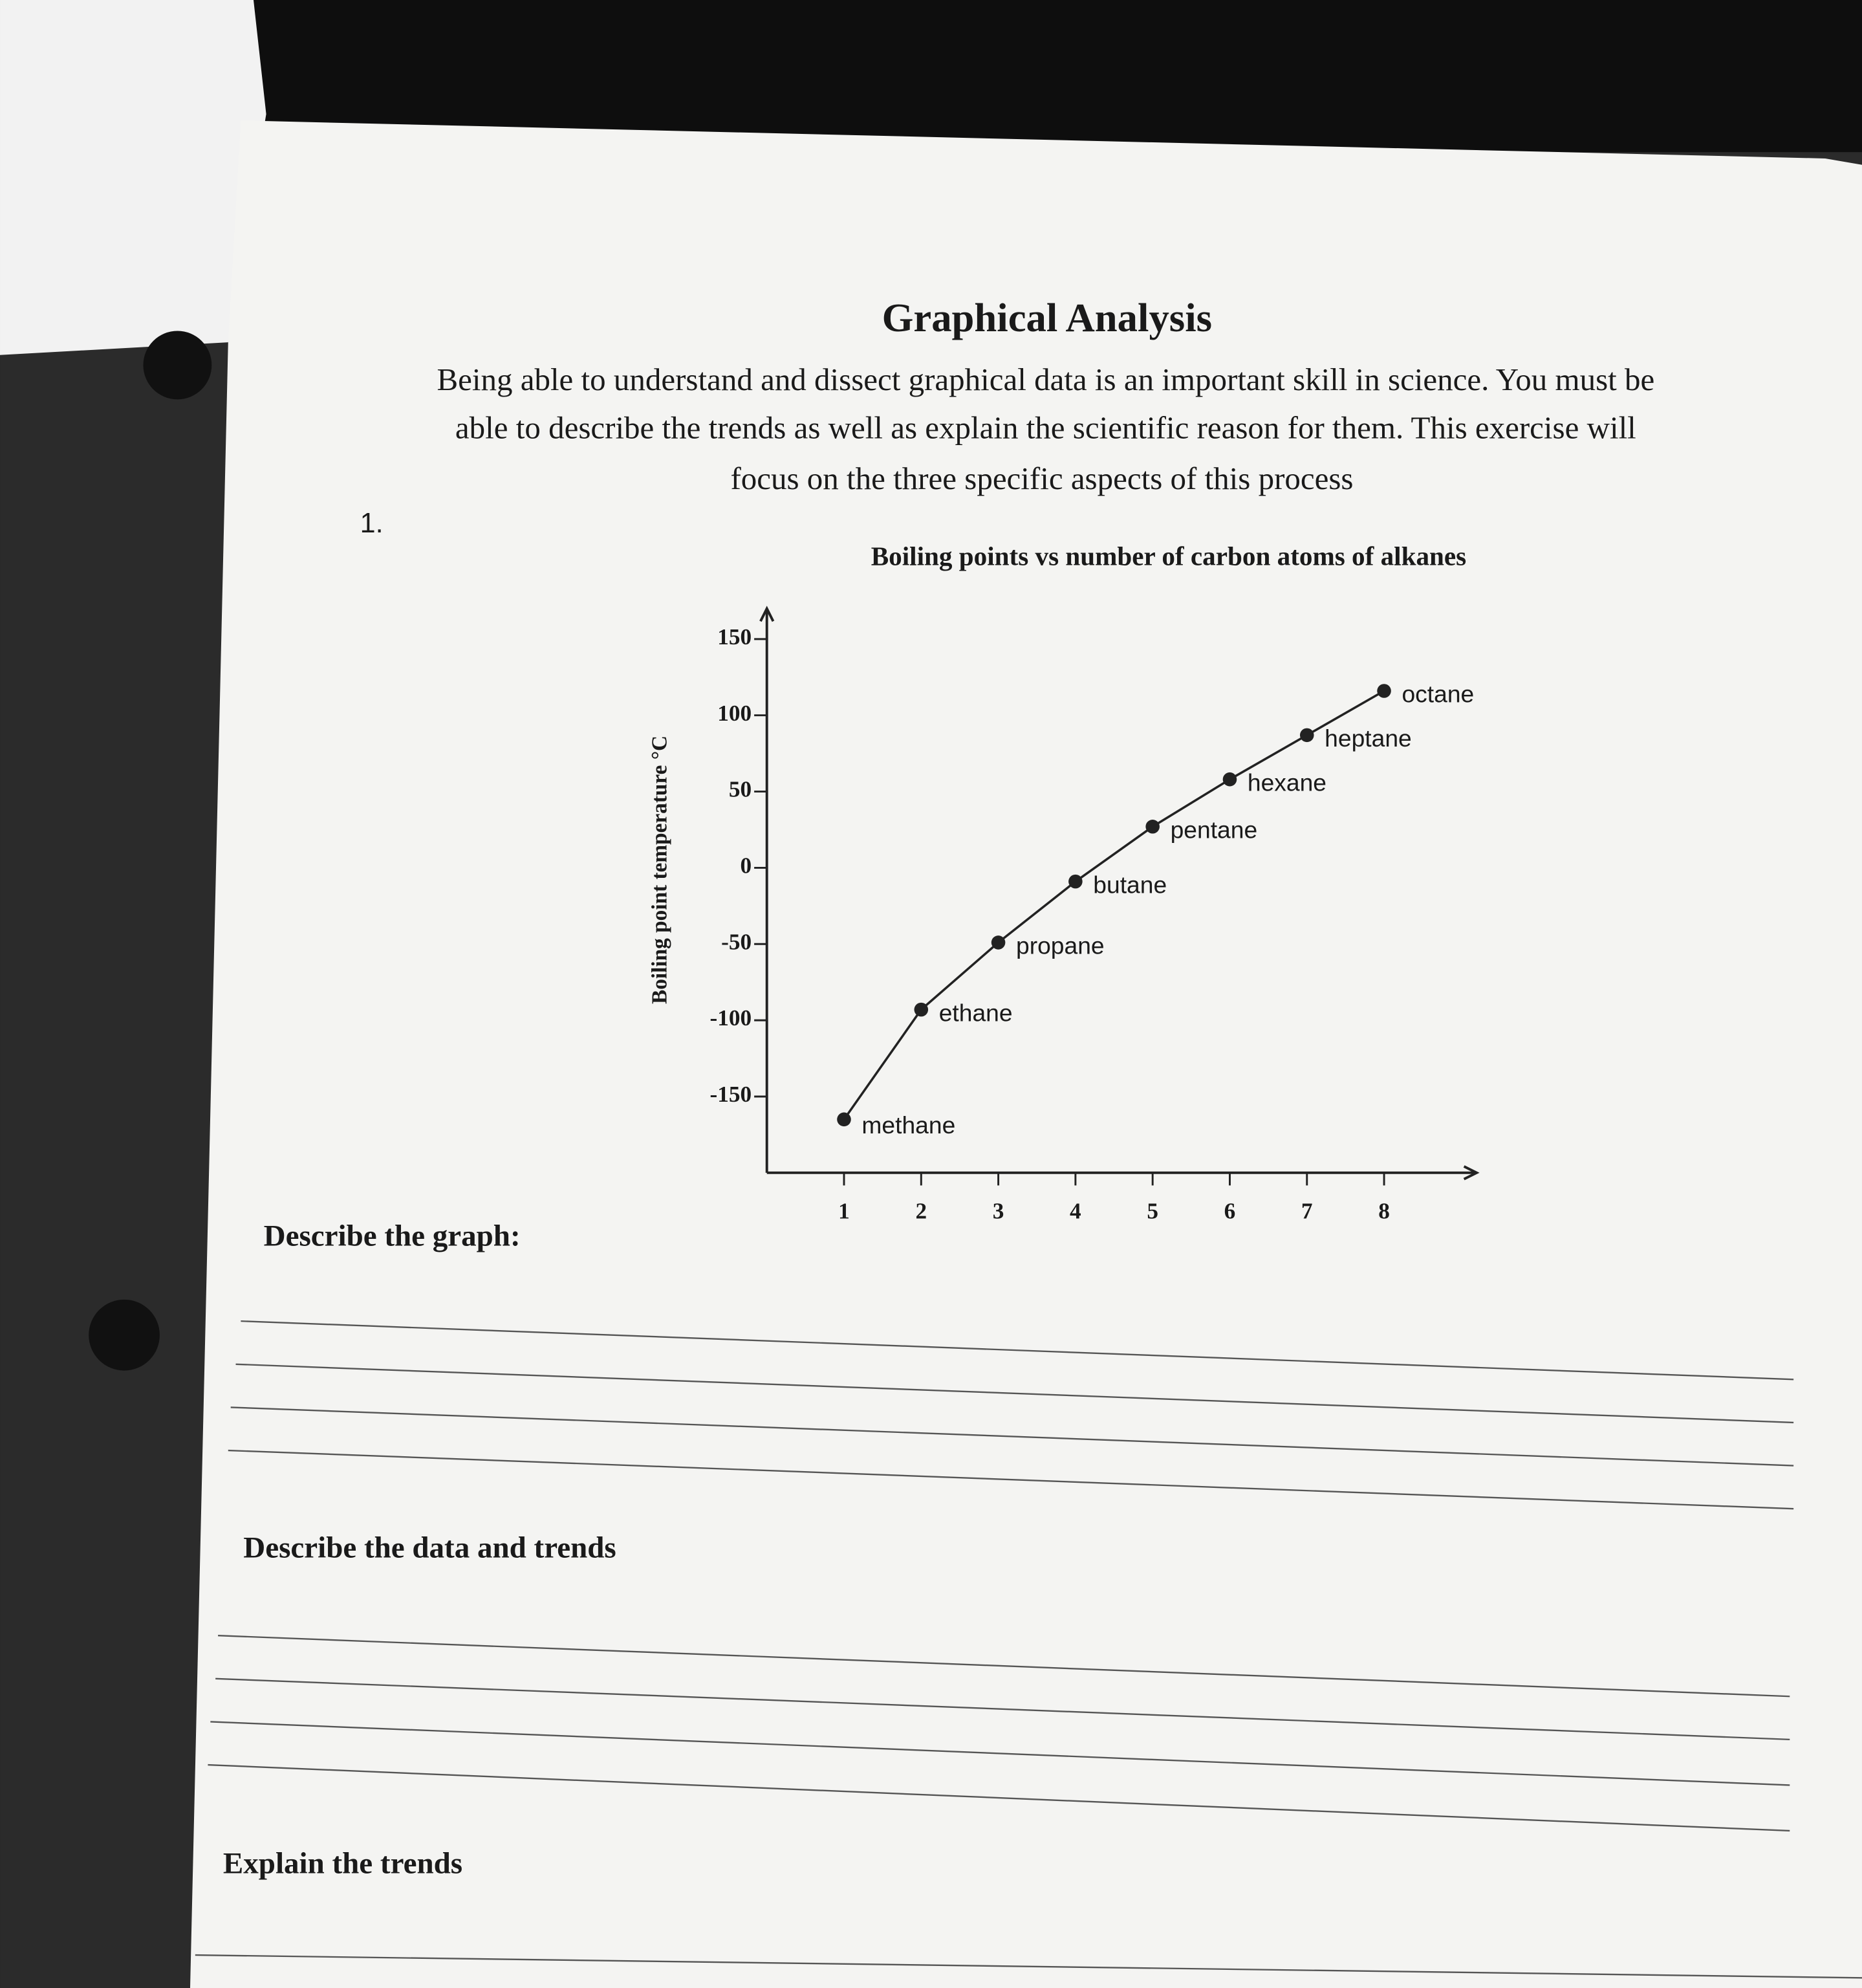  What do you see at coordinates (1368, 738) in the screenshot?
I see `point-label: heptane` at bounding box center [1368, 738].